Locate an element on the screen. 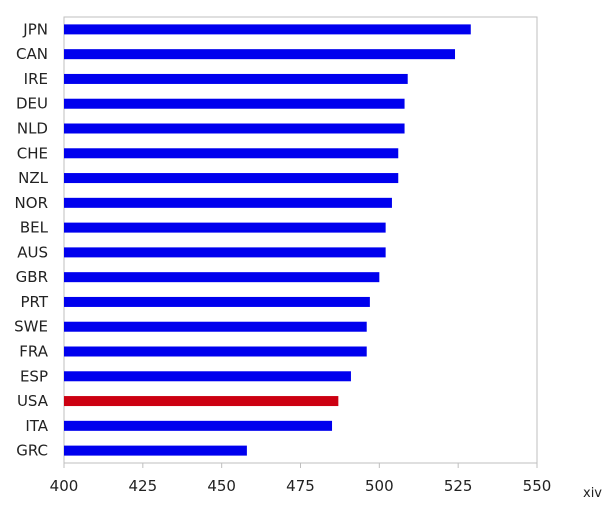  x-tick-label-525: 525 is located at coordinates (458, 486).